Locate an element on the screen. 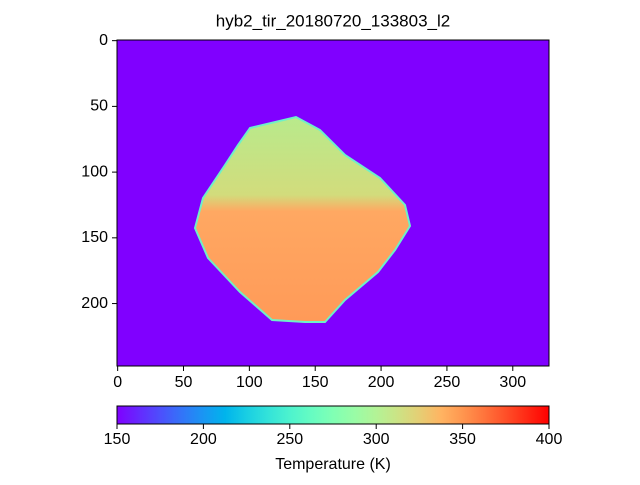 This screenshot has height=485, width=640. y-tick-label: 0 is located at coordinates (103, 40).